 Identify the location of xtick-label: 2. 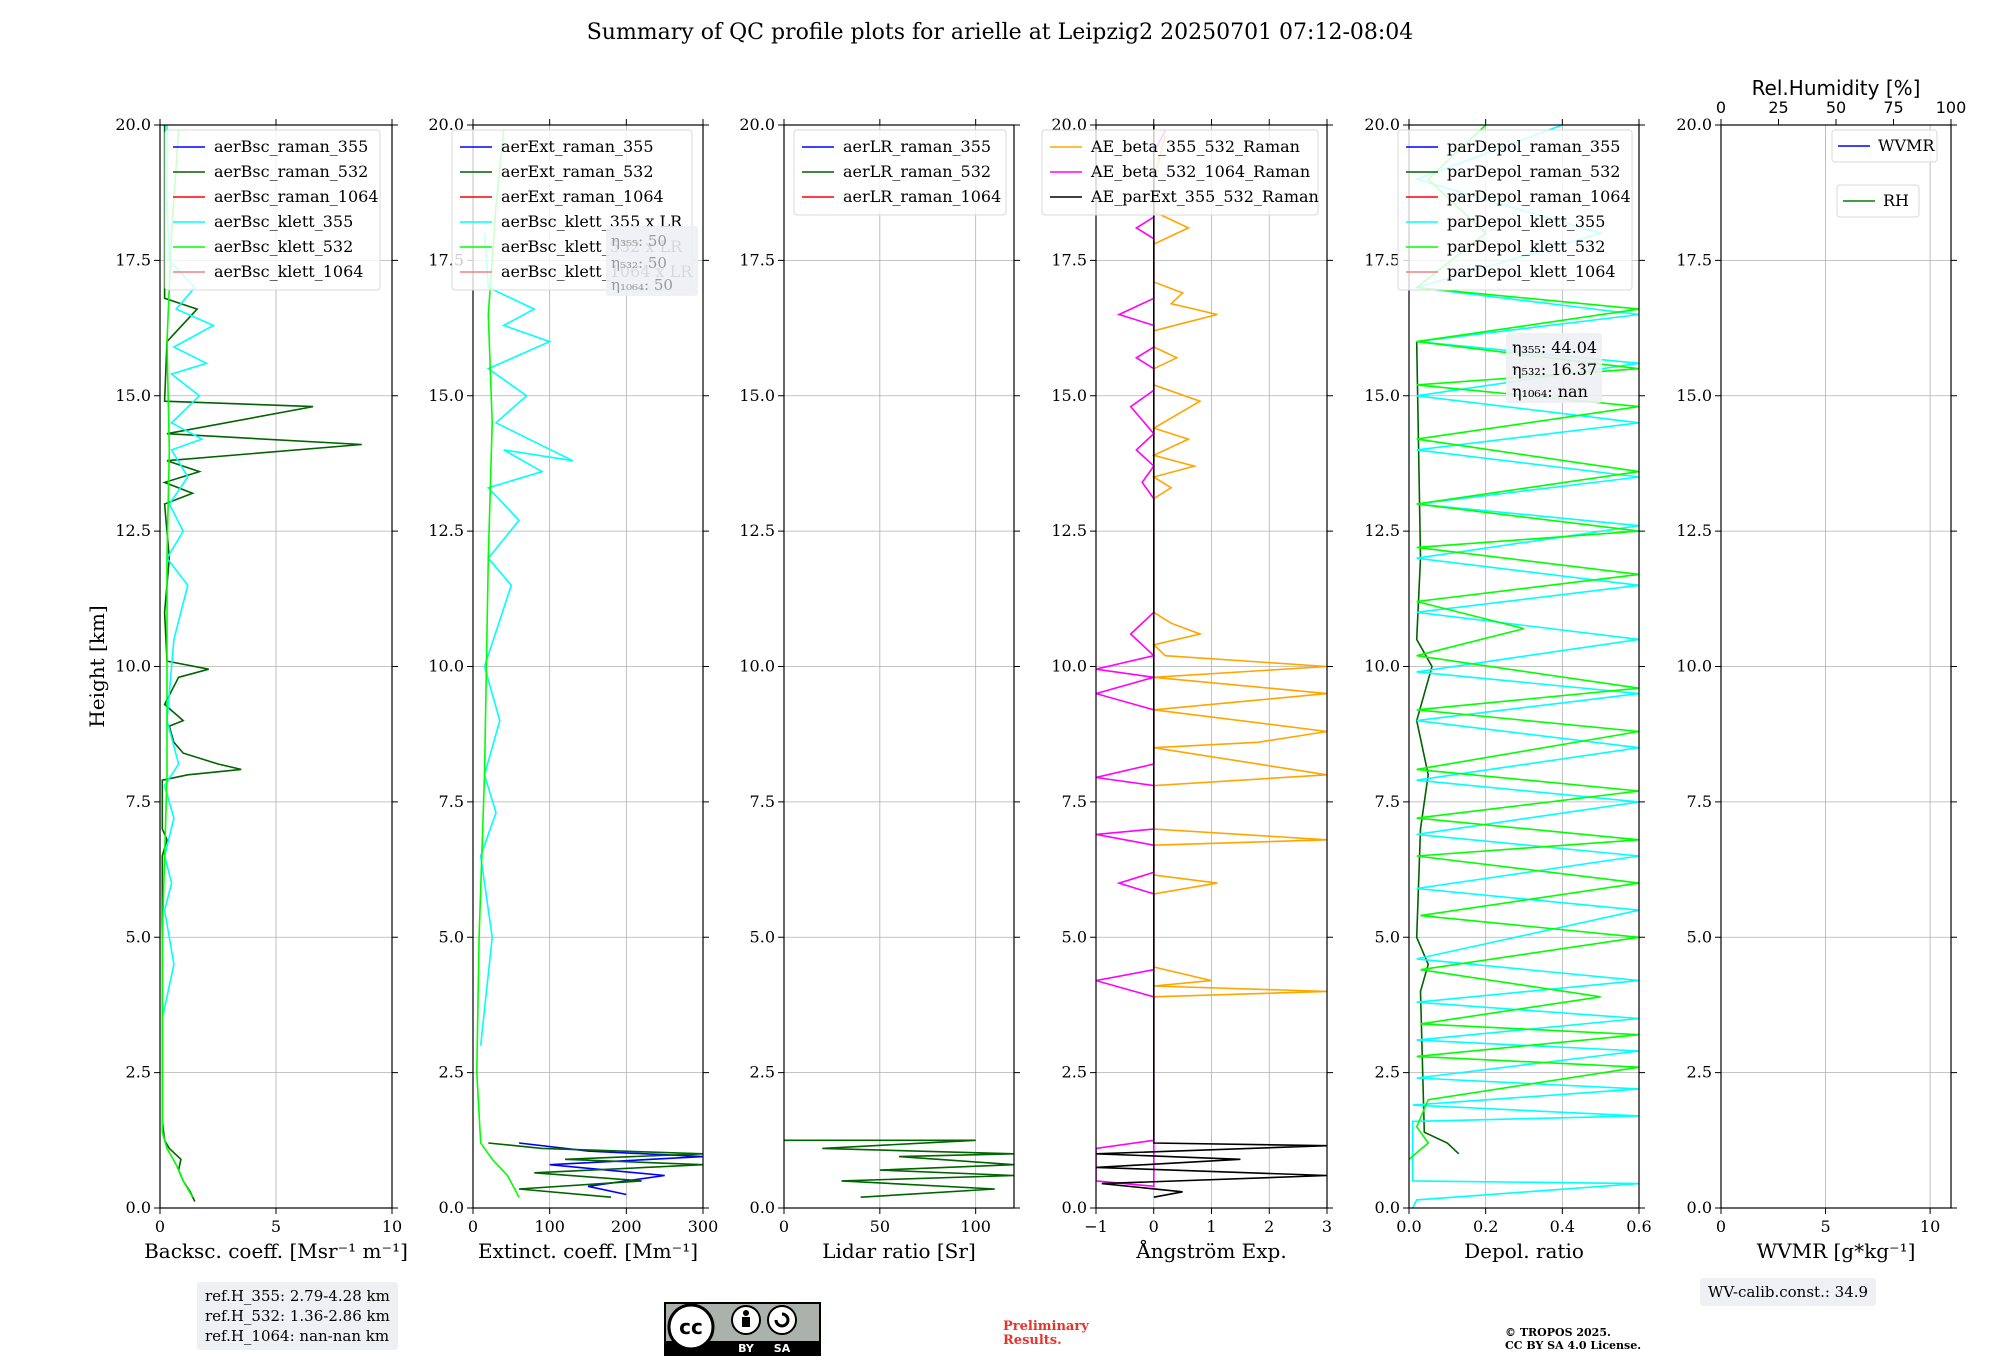
(1269, 1226).